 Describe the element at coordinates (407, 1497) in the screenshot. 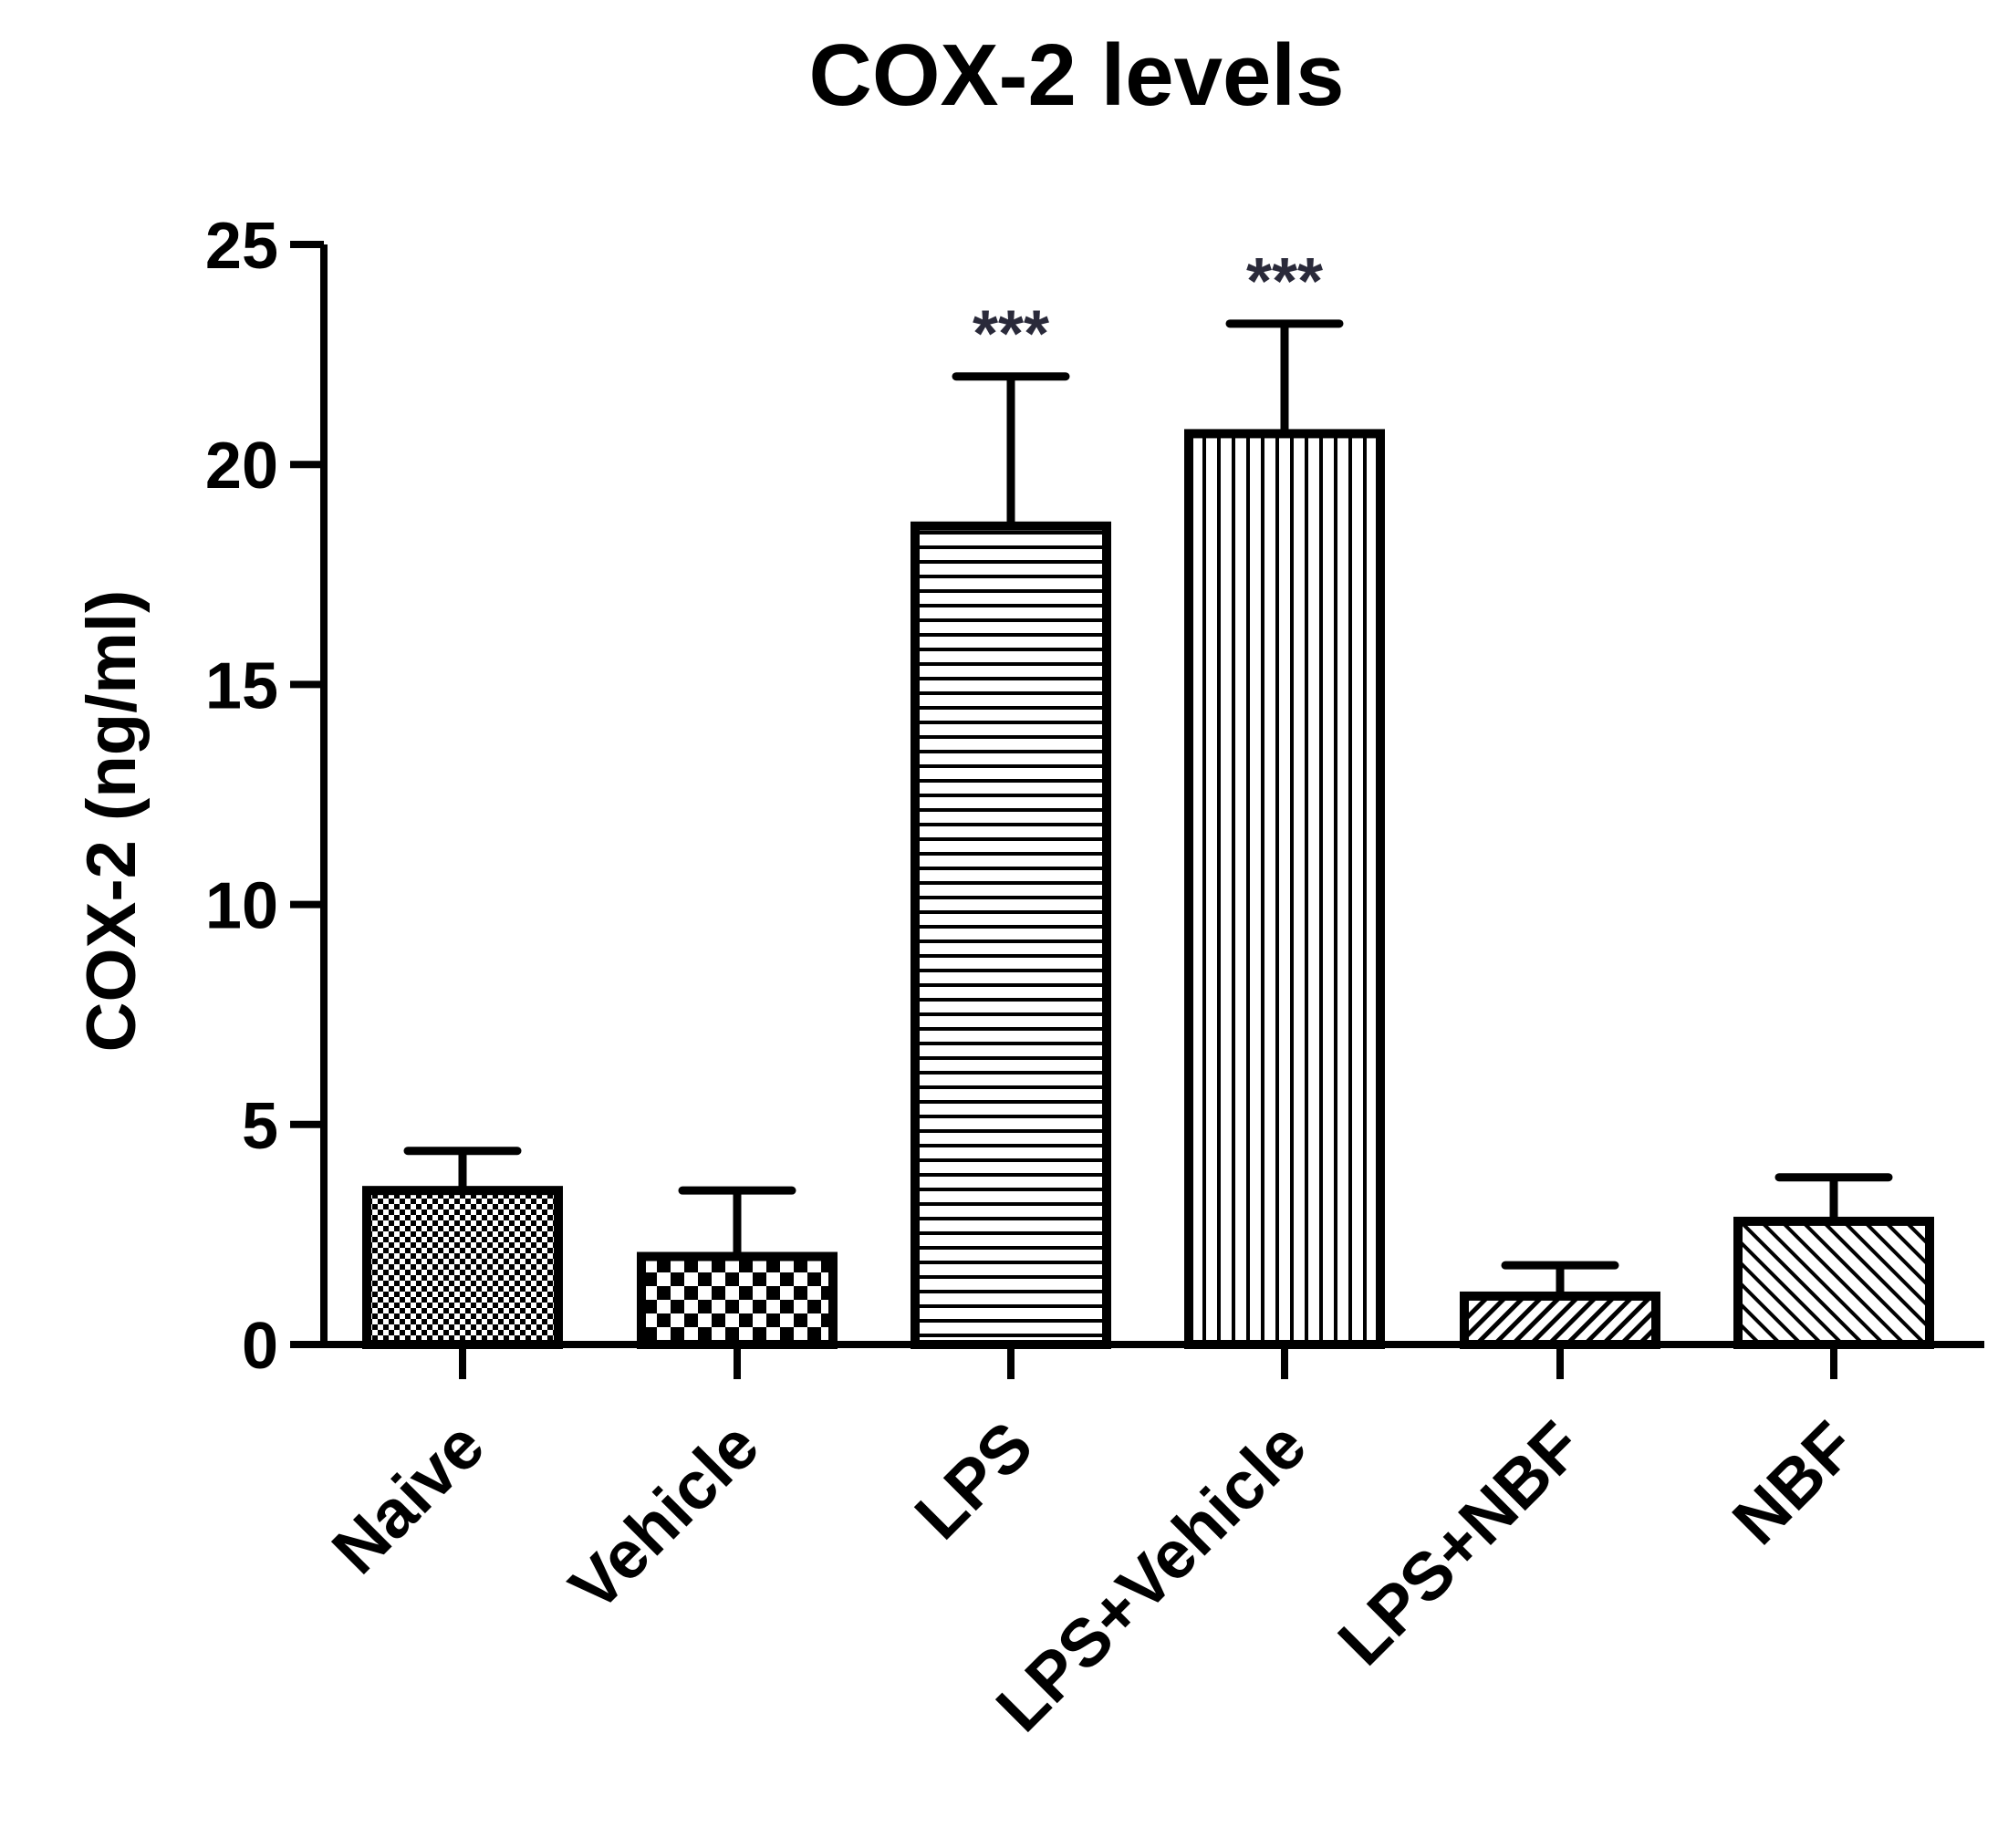

I see `x-tick-label: Naive` at that location.